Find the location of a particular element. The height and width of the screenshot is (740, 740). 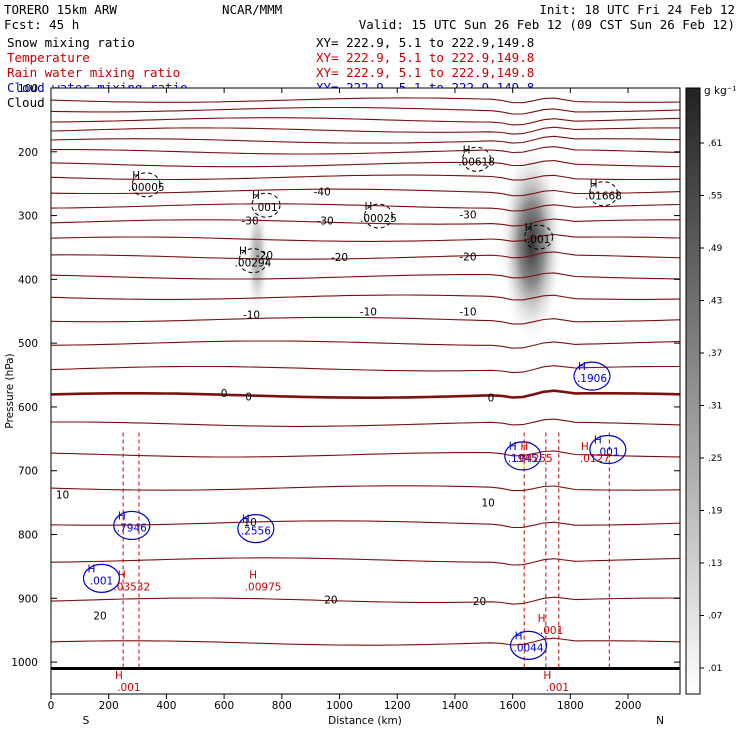

max-value: .2556 is located at coordinates (256, 532).